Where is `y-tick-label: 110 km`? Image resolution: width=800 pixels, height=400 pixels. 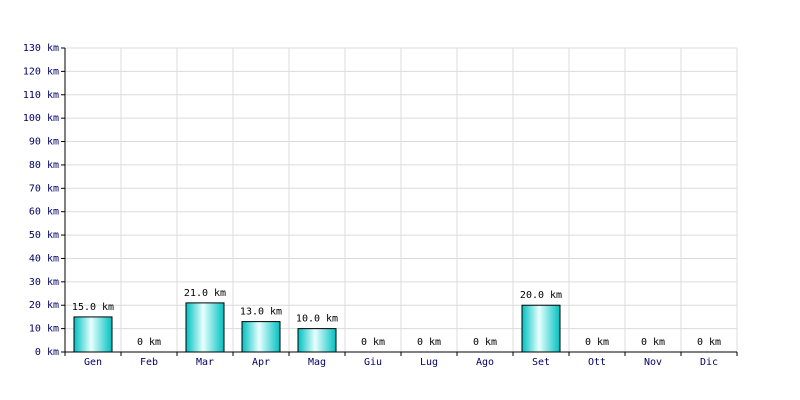 y-tick-label: 110 km is located at coordinates (41, 95).